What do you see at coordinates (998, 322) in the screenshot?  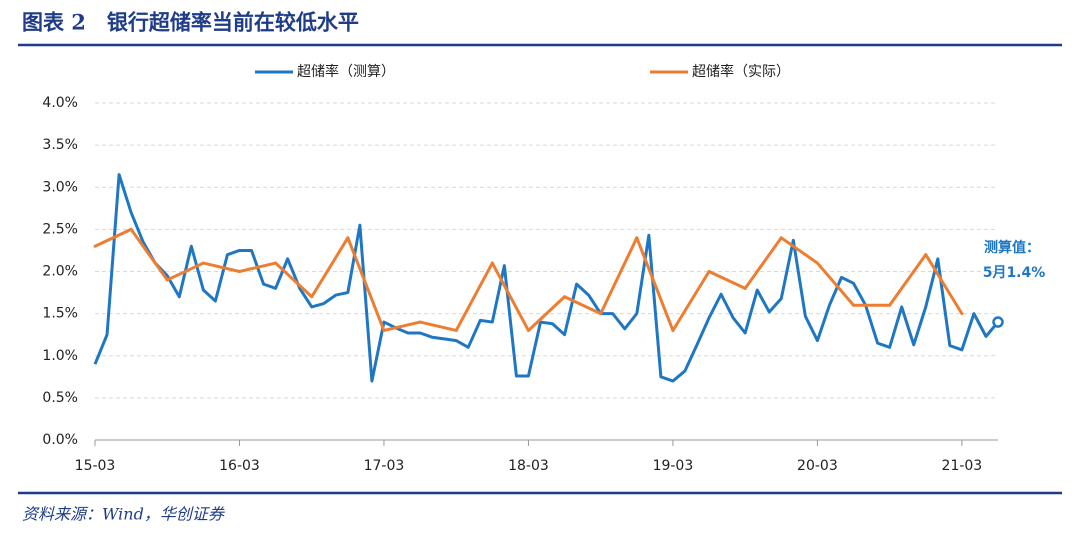 I see `end-marker` at bounding box center [998, 322].